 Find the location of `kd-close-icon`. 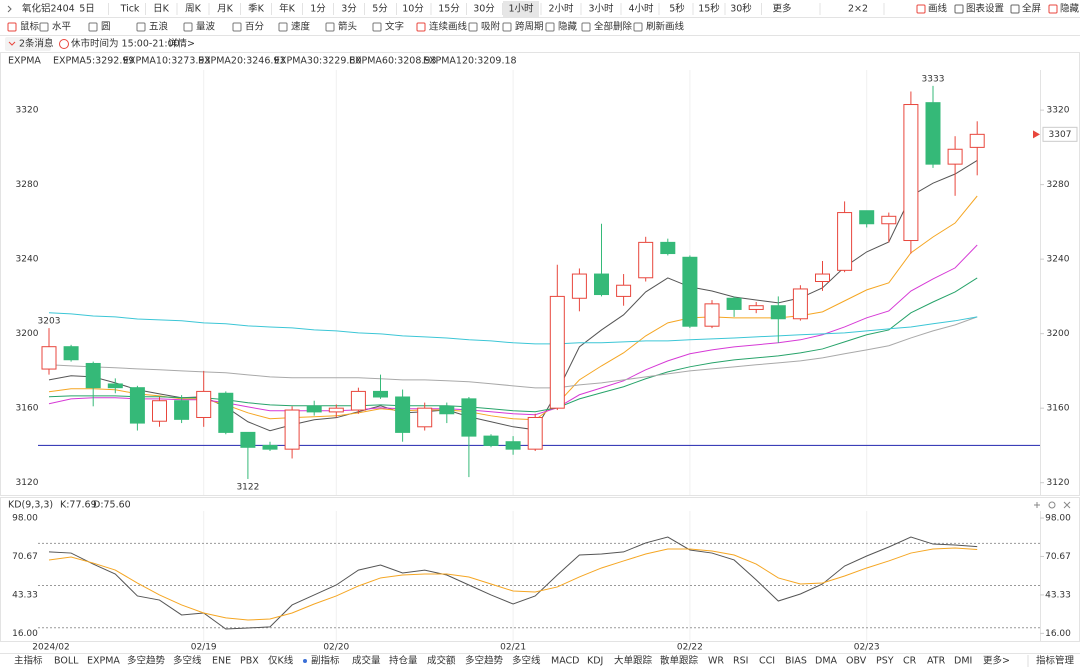

kd-close-icon is located at coordinates (1067, 505).